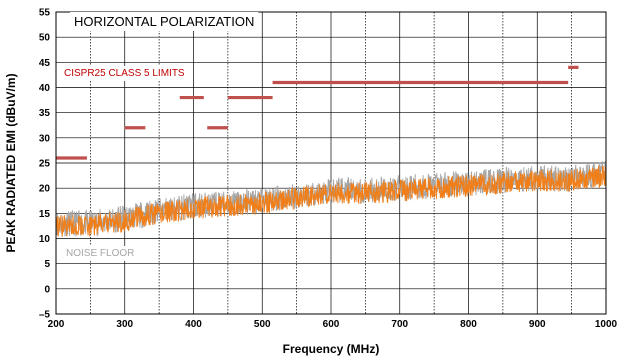 The width and height of the screenshot is (617, 361). I want to click on limits-label: CISPR25 CLASS 5 LIMITS, so click(124, 73).